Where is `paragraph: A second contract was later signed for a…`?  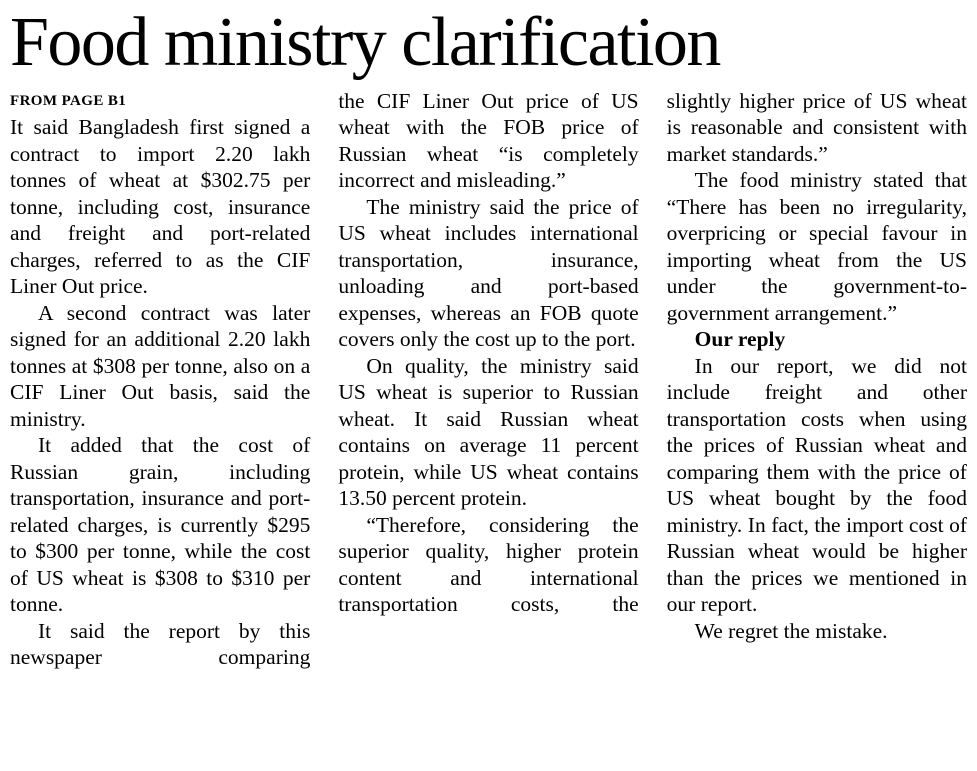
paragraph: A second contract was later signed for a… is located at coordinates (160, 365).